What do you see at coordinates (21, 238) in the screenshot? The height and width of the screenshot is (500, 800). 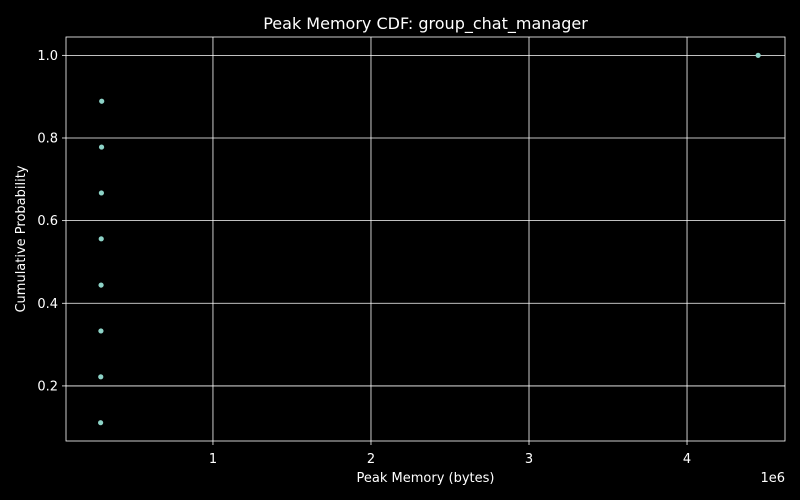 I see `y-axis-label: Cumulative Probability` at bounding box center [21, 238].